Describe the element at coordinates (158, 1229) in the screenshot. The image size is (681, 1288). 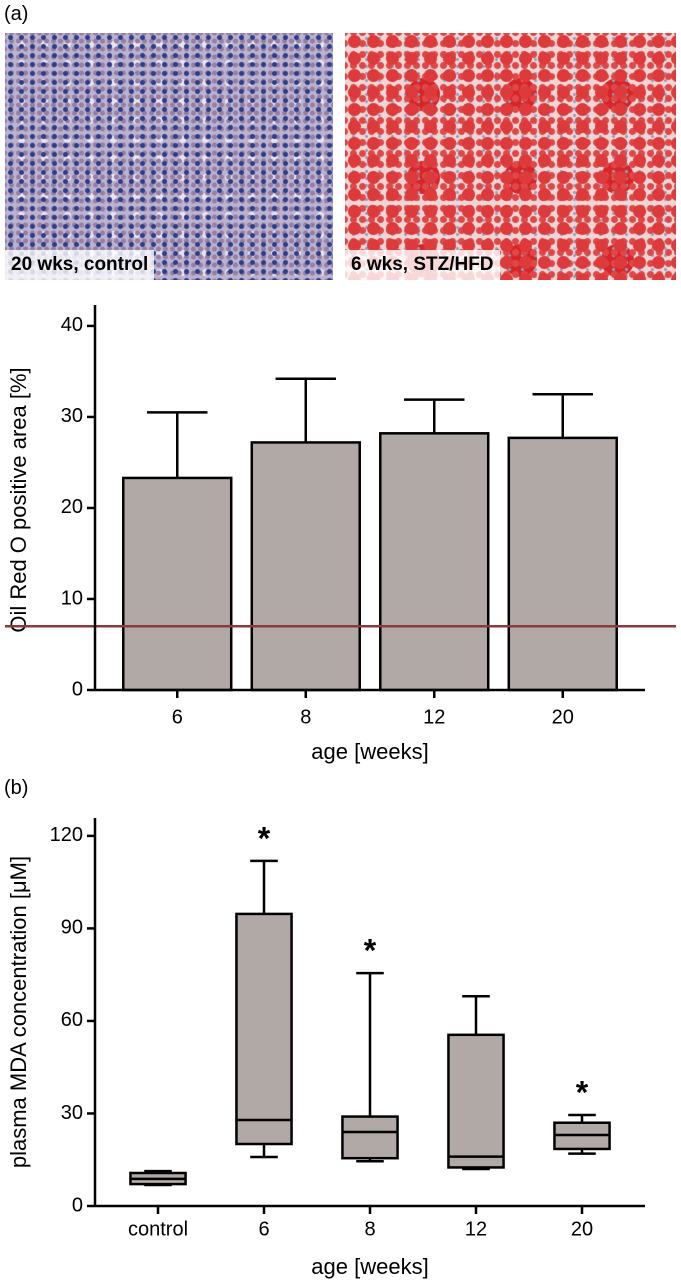
I see `x-tick-label: control` at that location.